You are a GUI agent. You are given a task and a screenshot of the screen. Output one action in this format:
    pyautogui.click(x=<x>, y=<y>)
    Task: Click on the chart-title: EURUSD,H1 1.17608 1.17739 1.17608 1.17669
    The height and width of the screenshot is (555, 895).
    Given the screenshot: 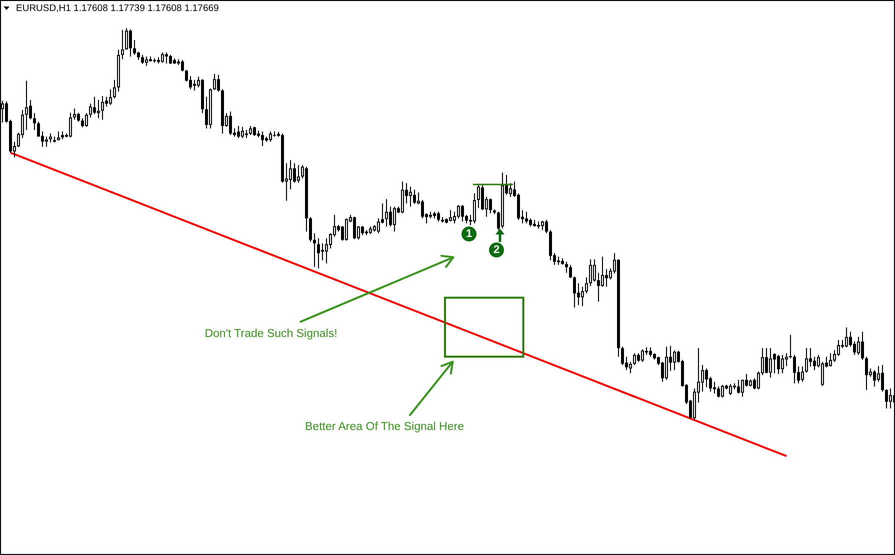 What is the action you would take?
    pyautogui.click(x=117, y=9)
    